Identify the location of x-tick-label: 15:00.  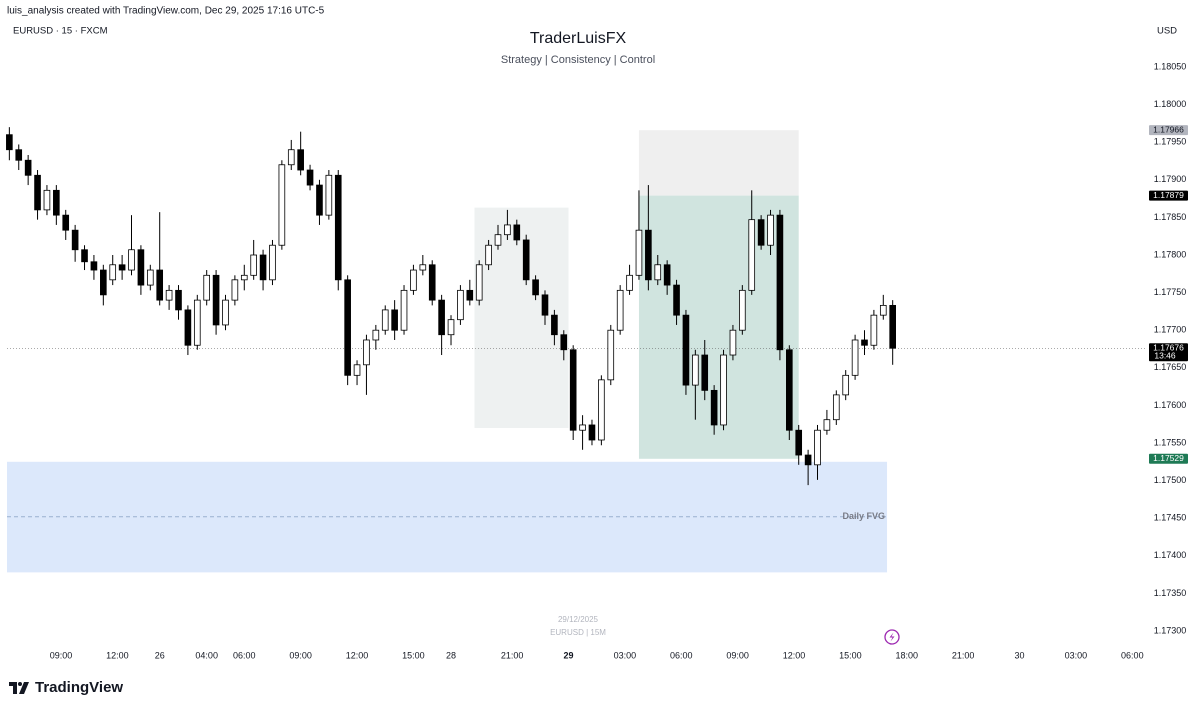
(413, 655).